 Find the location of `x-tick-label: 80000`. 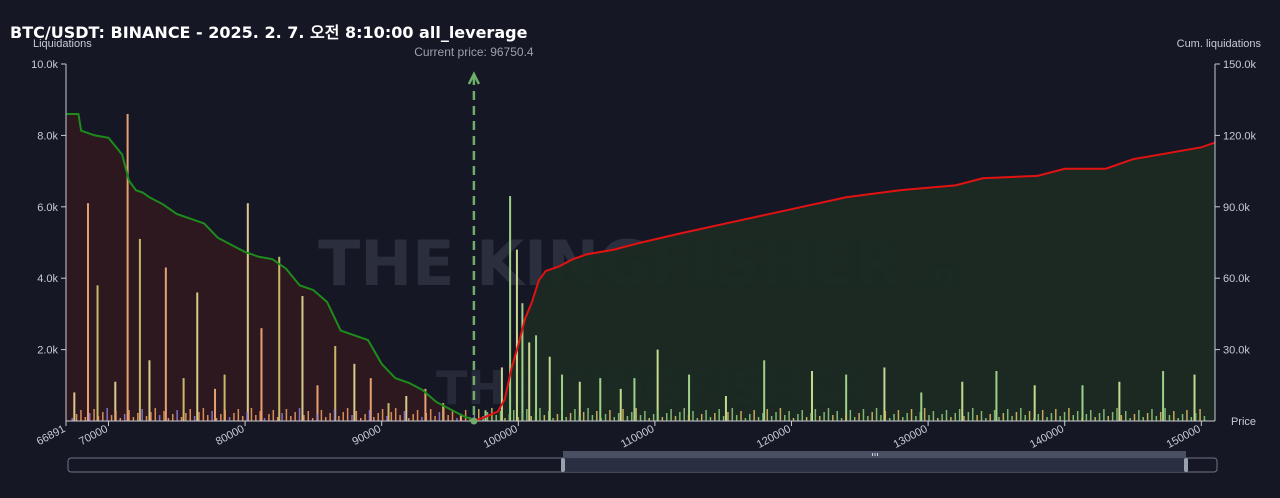

x-tick-label: 80000 is located at coordinates (230, 435).